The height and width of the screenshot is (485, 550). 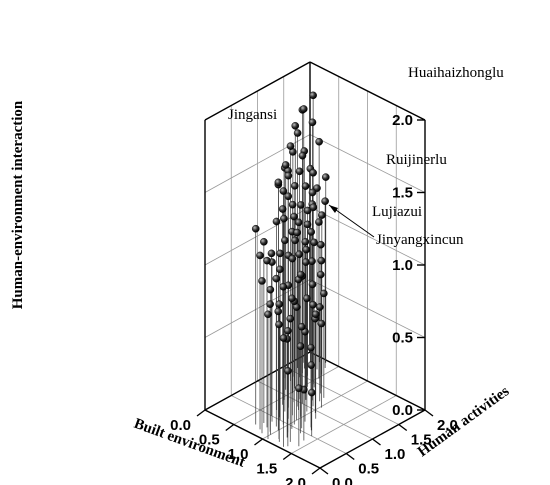 What do you see at coordinates (333, 209) in the screenshot?
I see `annotation-arrowhead` at bounding box center [333, 209].